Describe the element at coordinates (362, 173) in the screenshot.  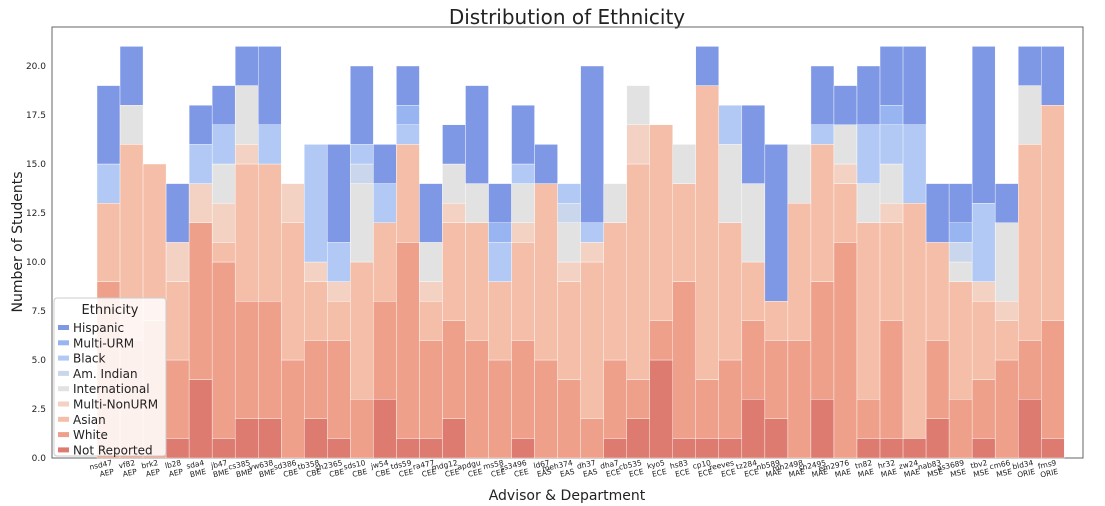
I see `bar-segment-sds10-am-indian` at that location.